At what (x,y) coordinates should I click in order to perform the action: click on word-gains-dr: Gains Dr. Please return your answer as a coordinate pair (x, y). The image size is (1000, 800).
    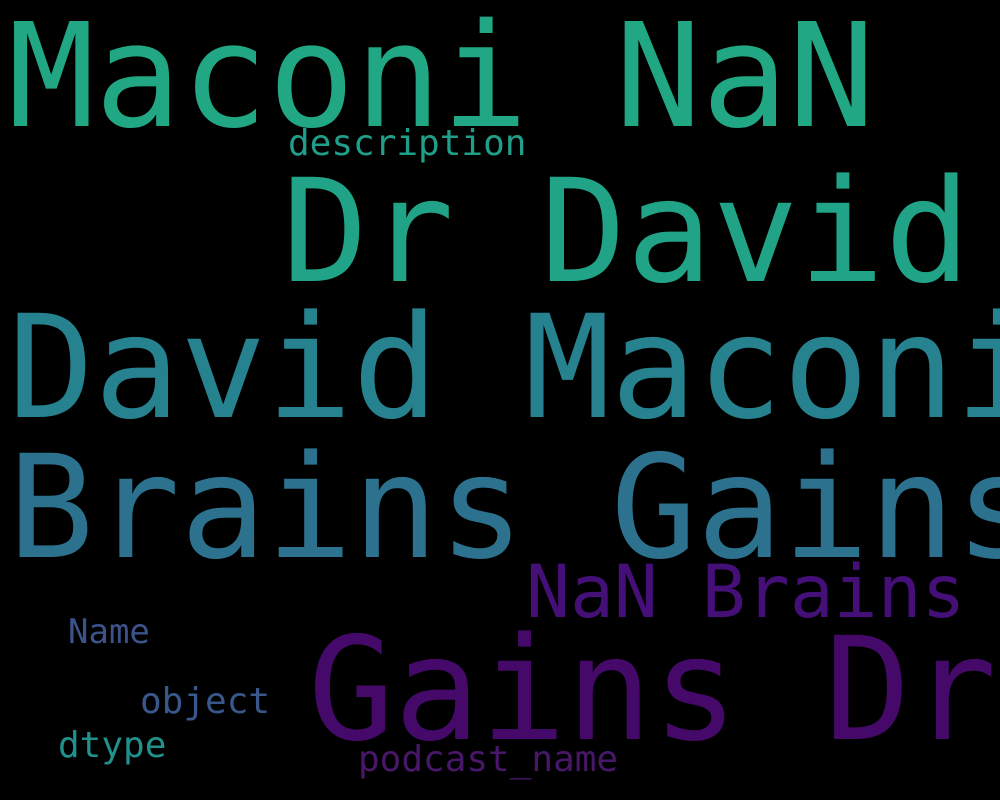
    Looking at the image, I should click on (652, 689).